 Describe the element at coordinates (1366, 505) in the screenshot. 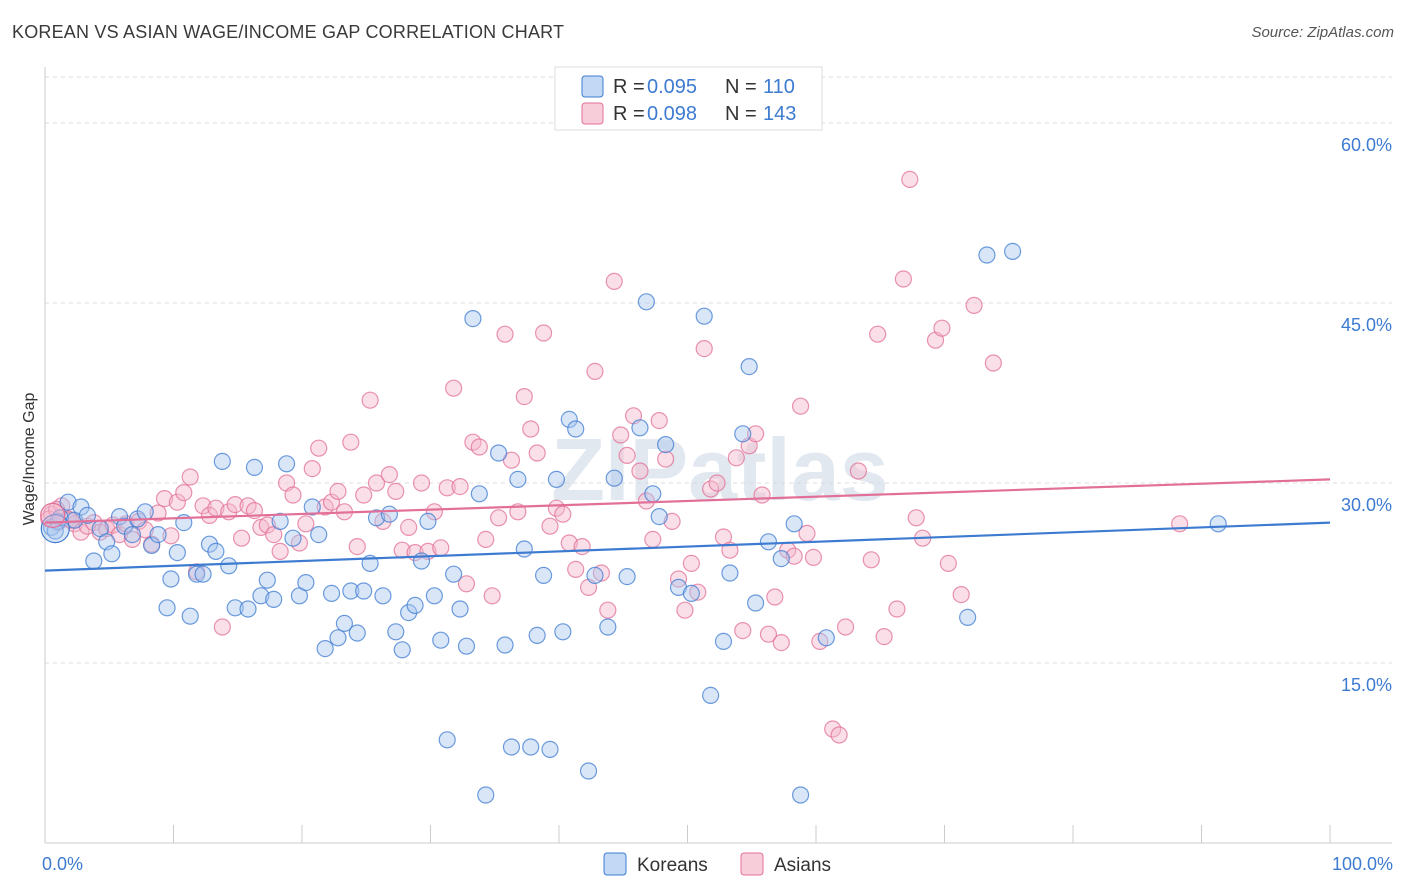

I see `y-tick-label: 30.0%` at that location.